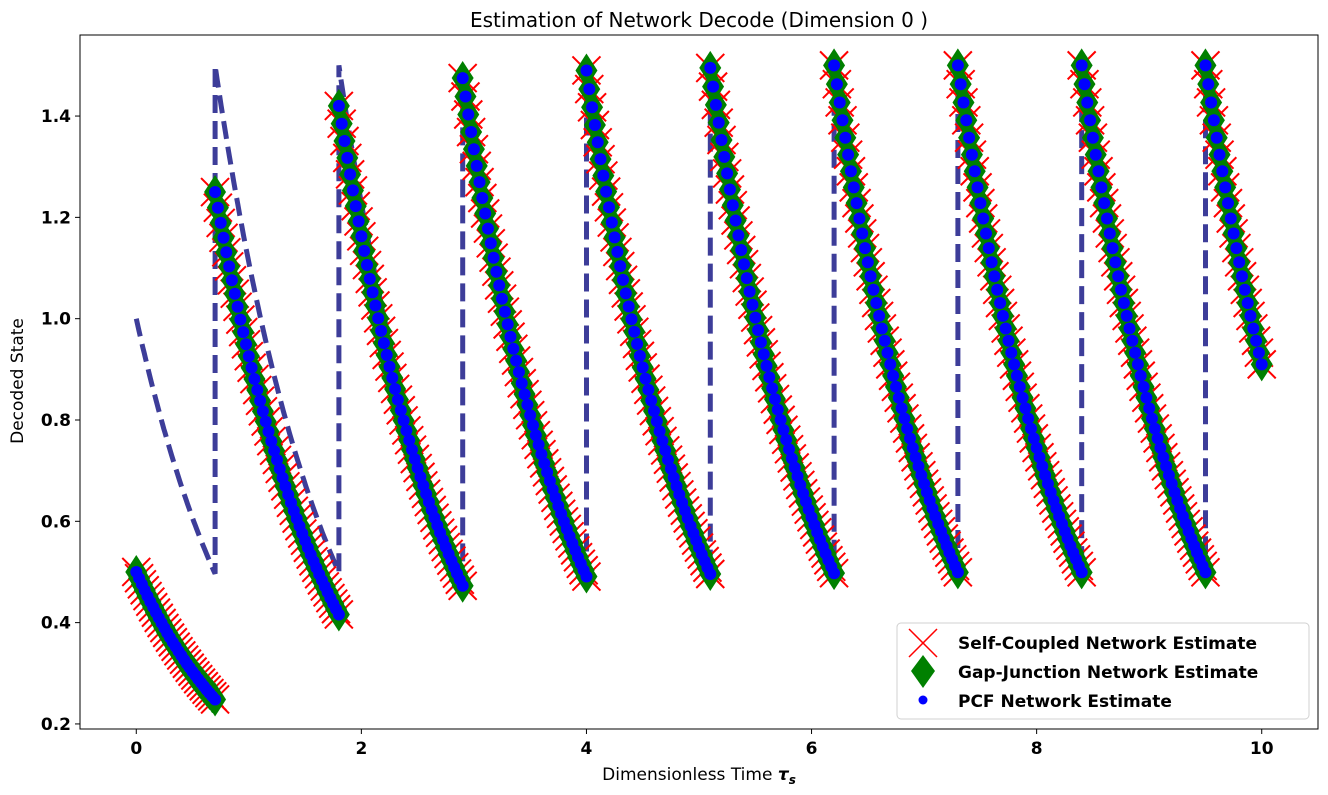  Describe the element at coordinates (1262, 749) in the screenshot. I see `x-tick-label: 10` at that location.